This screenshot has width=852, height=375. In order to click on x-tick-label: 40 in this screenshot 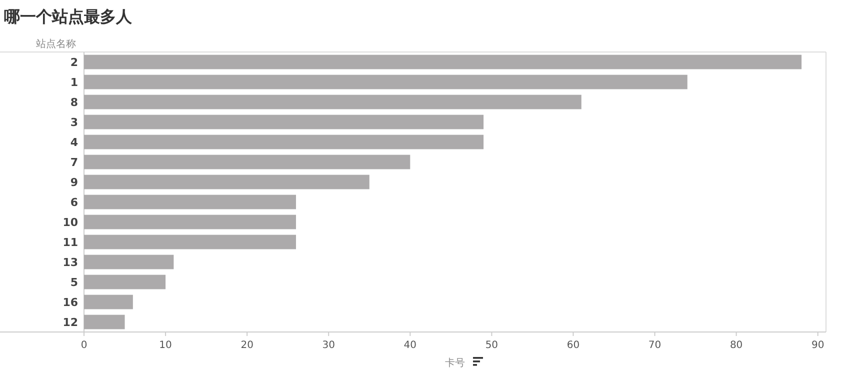, I will do `click(410, 345)`.